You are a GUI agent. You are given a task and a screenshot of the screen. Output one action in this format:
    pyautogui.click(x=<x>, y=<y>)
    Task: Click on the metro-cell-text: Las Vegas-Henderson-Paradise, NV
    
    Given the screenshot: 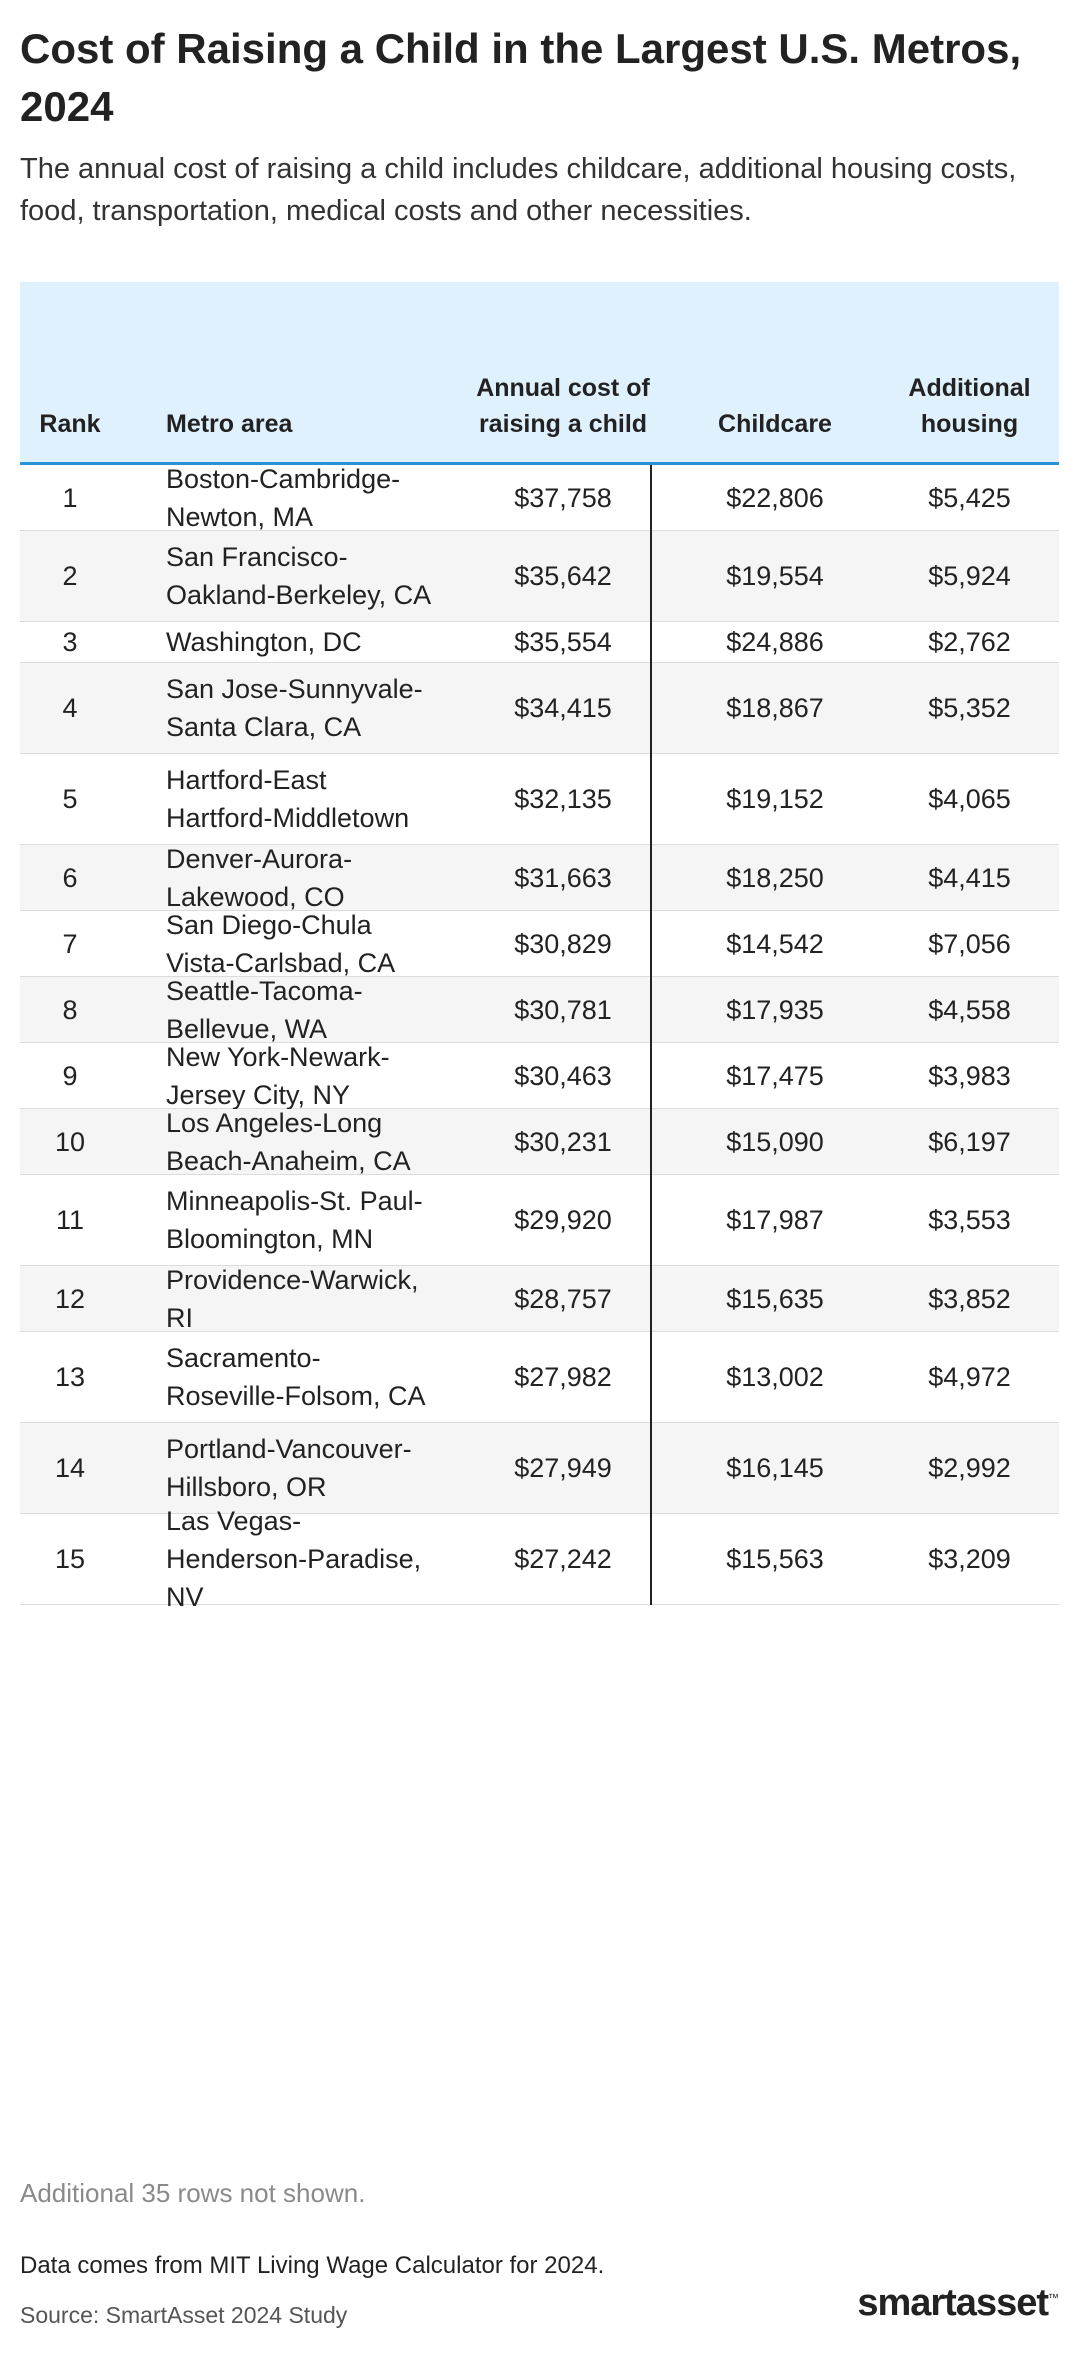 What is the action you would take?
    pyautogui.click(x=294, y=1559)
    